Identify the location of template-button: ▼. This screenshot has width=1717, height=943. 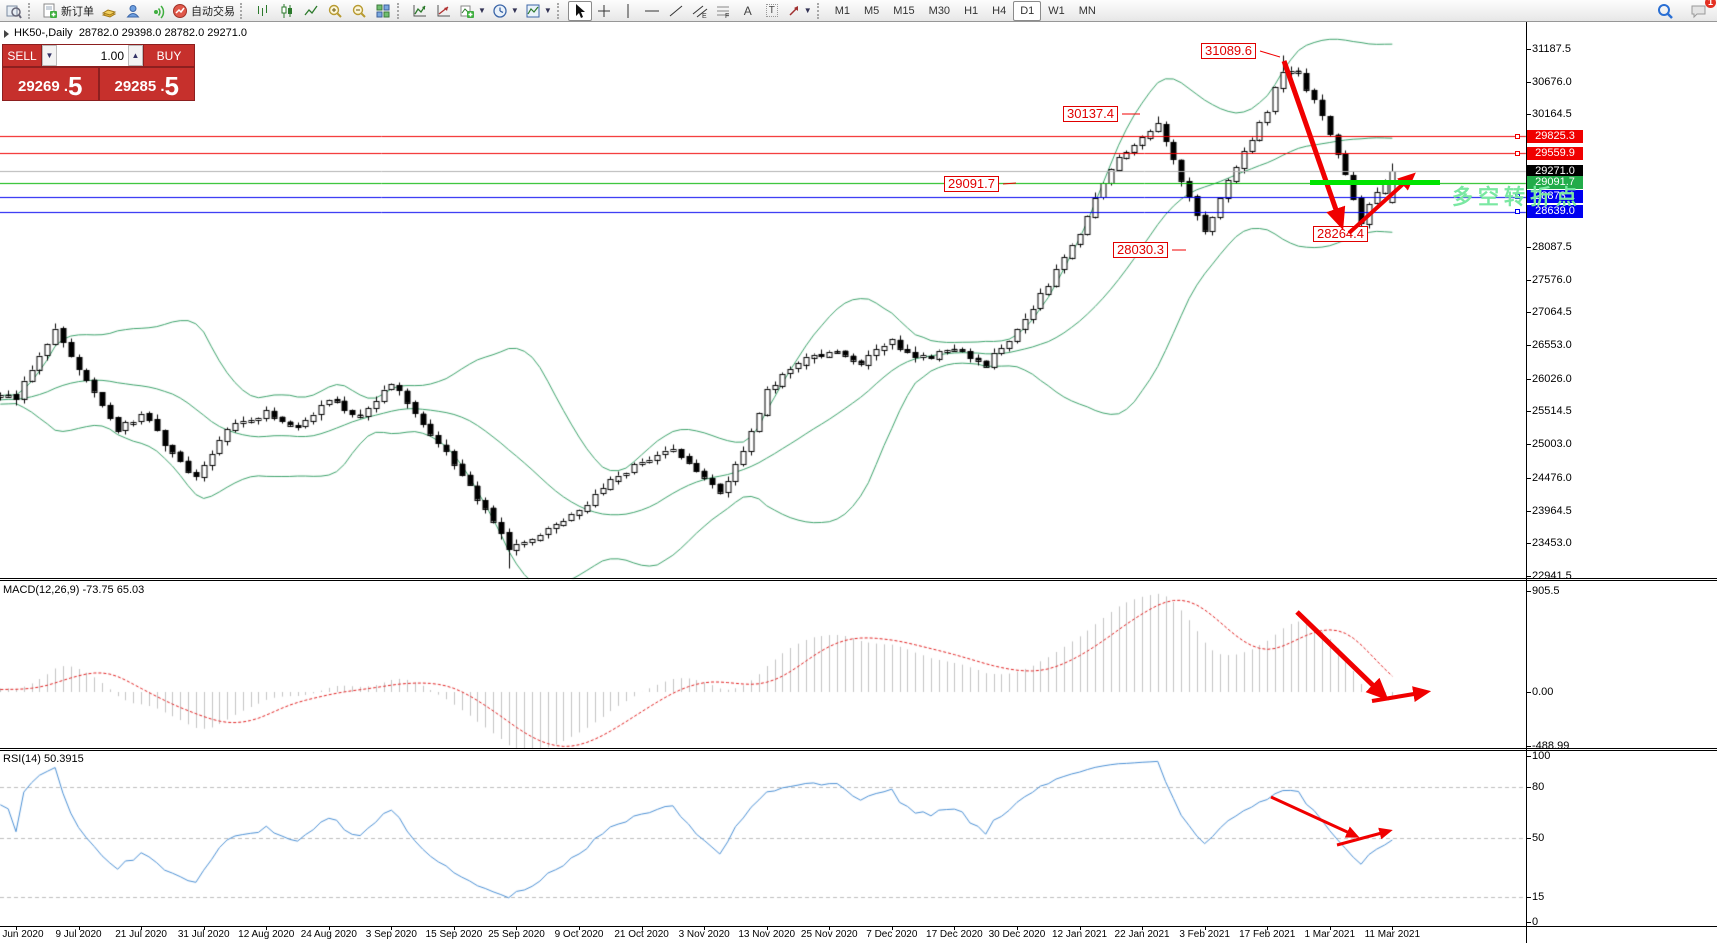
(538, 11).